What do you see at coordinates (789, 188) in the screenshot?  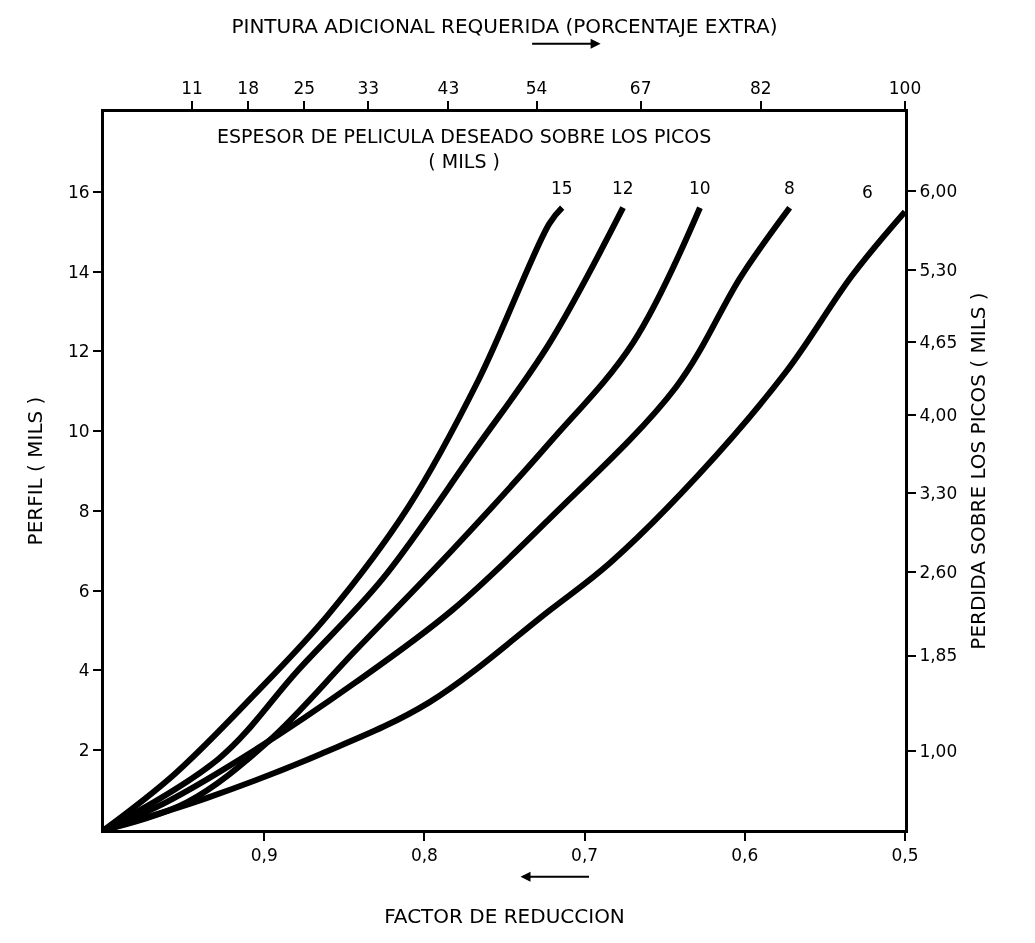 I see `series-label: 8` at bounding box center [789, 188].